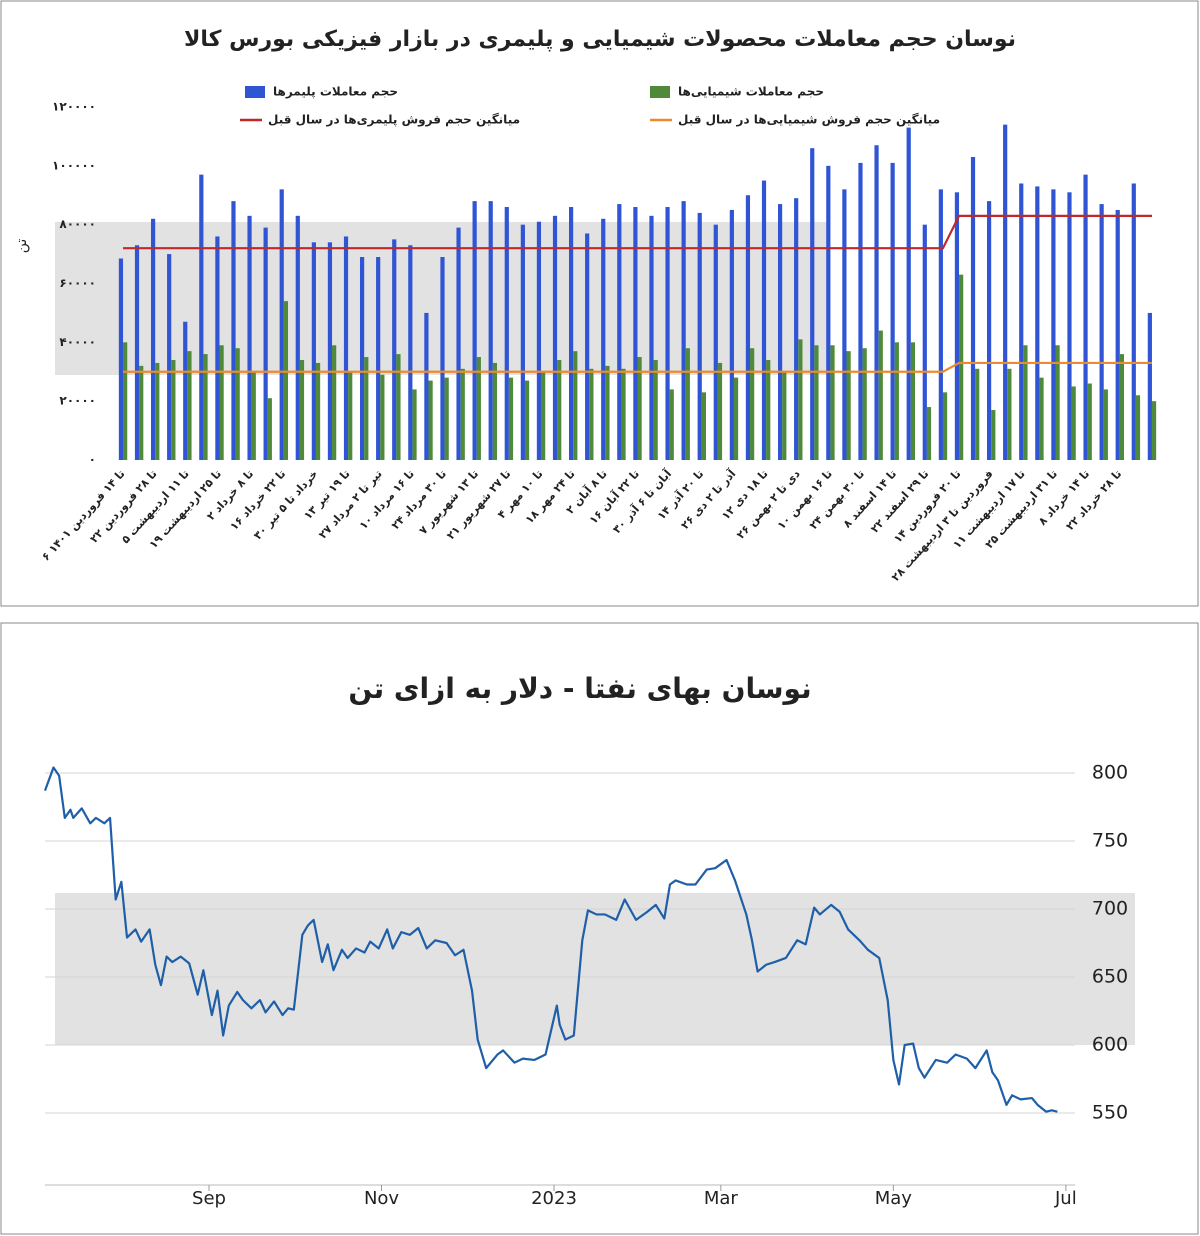  I want to click on y-tick-label: ۴۰۰۰۰, so click(77, 342).